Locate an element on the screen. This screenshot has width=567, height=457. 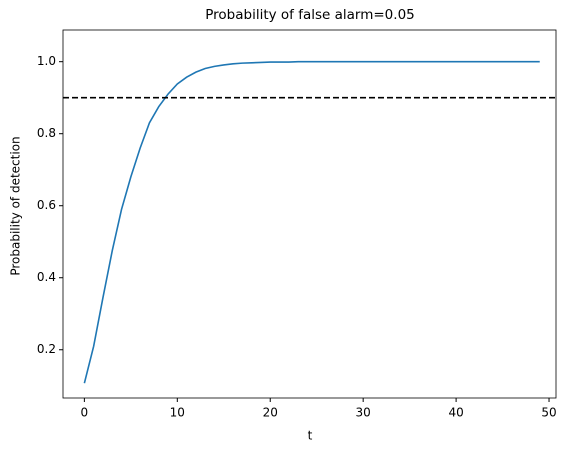
x-tick-label: 50 is located at coordinates (548, 413).